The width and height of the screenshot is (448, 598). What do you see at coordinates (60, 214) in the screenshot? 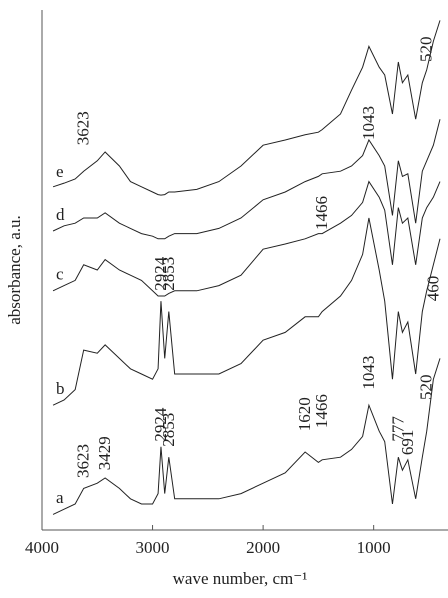
I see `series-label: d` at bounding box center [60, 214].